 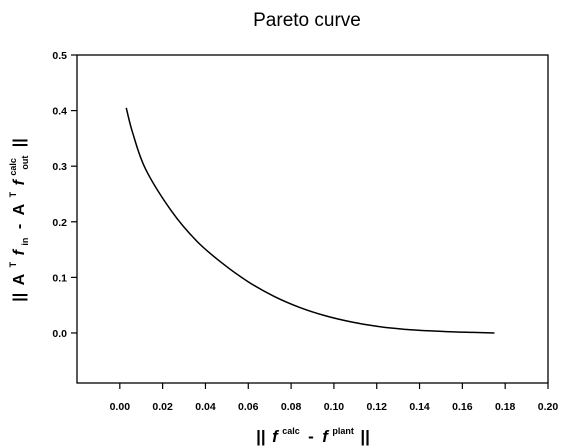 What do you see at coordinates (59, 223) in the screenshot?
I see `y-tick-label: 0.2` at bounding box center [59, 223].